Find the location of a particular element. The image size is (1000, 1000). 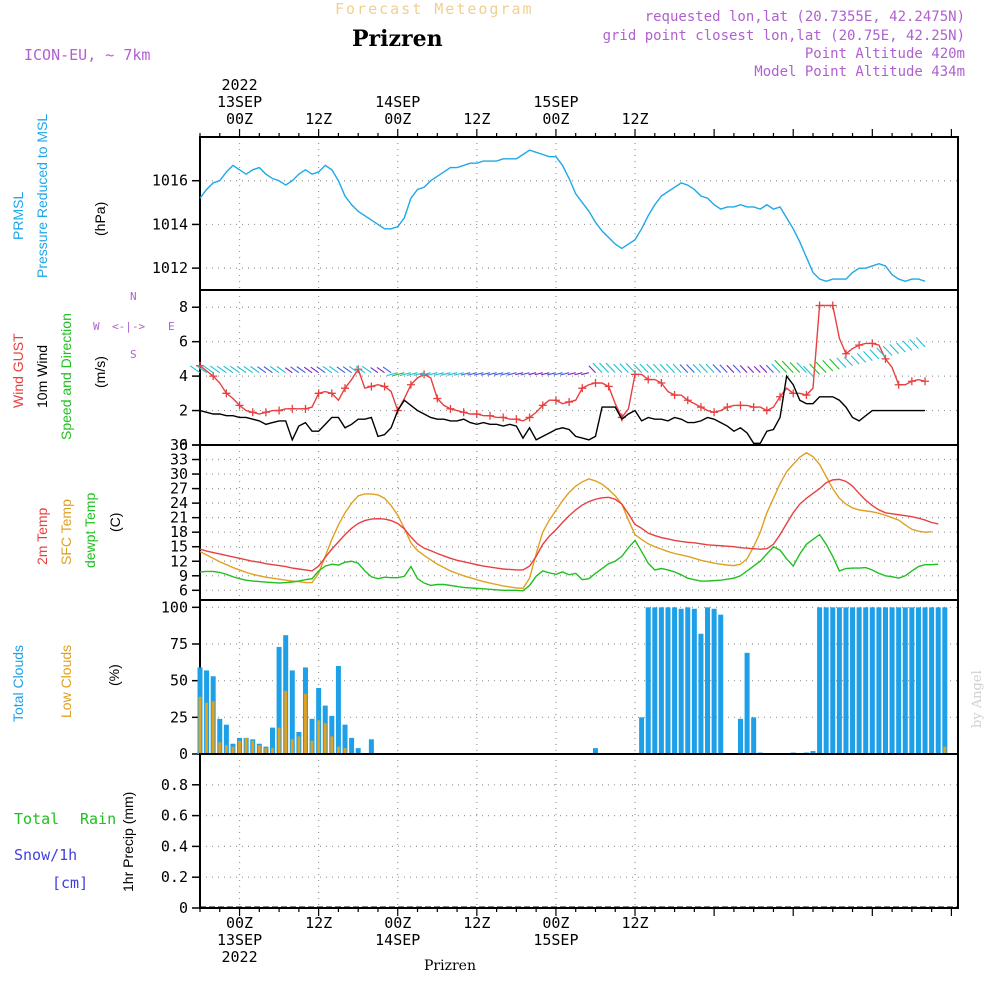

panel-frame is located at coordinates (579, 831).